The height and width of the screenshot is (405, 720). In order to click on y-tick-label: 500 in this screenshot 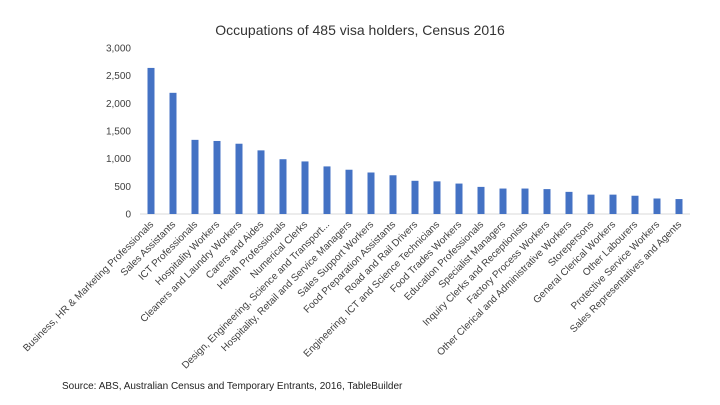, I will do `click(122, 187)`.